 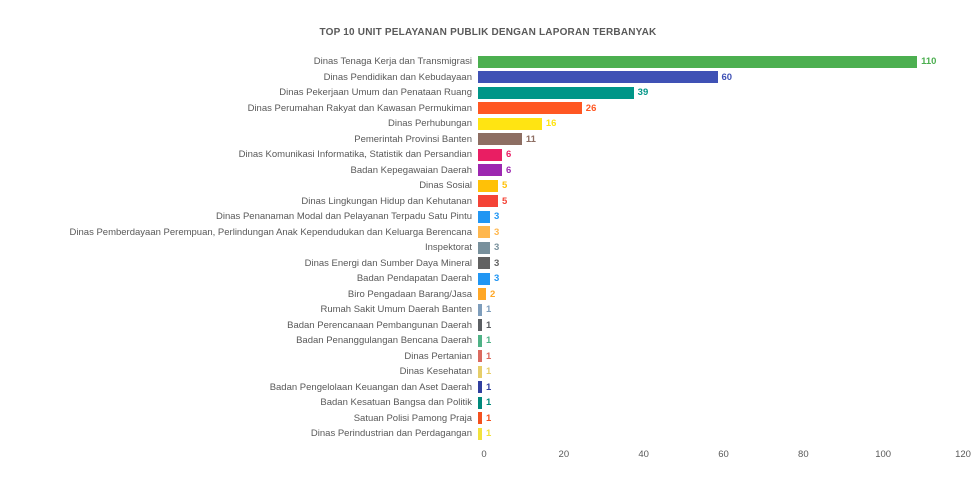 I want to click on chart-row: Inspektorat 3, so click(x=488, y=248).